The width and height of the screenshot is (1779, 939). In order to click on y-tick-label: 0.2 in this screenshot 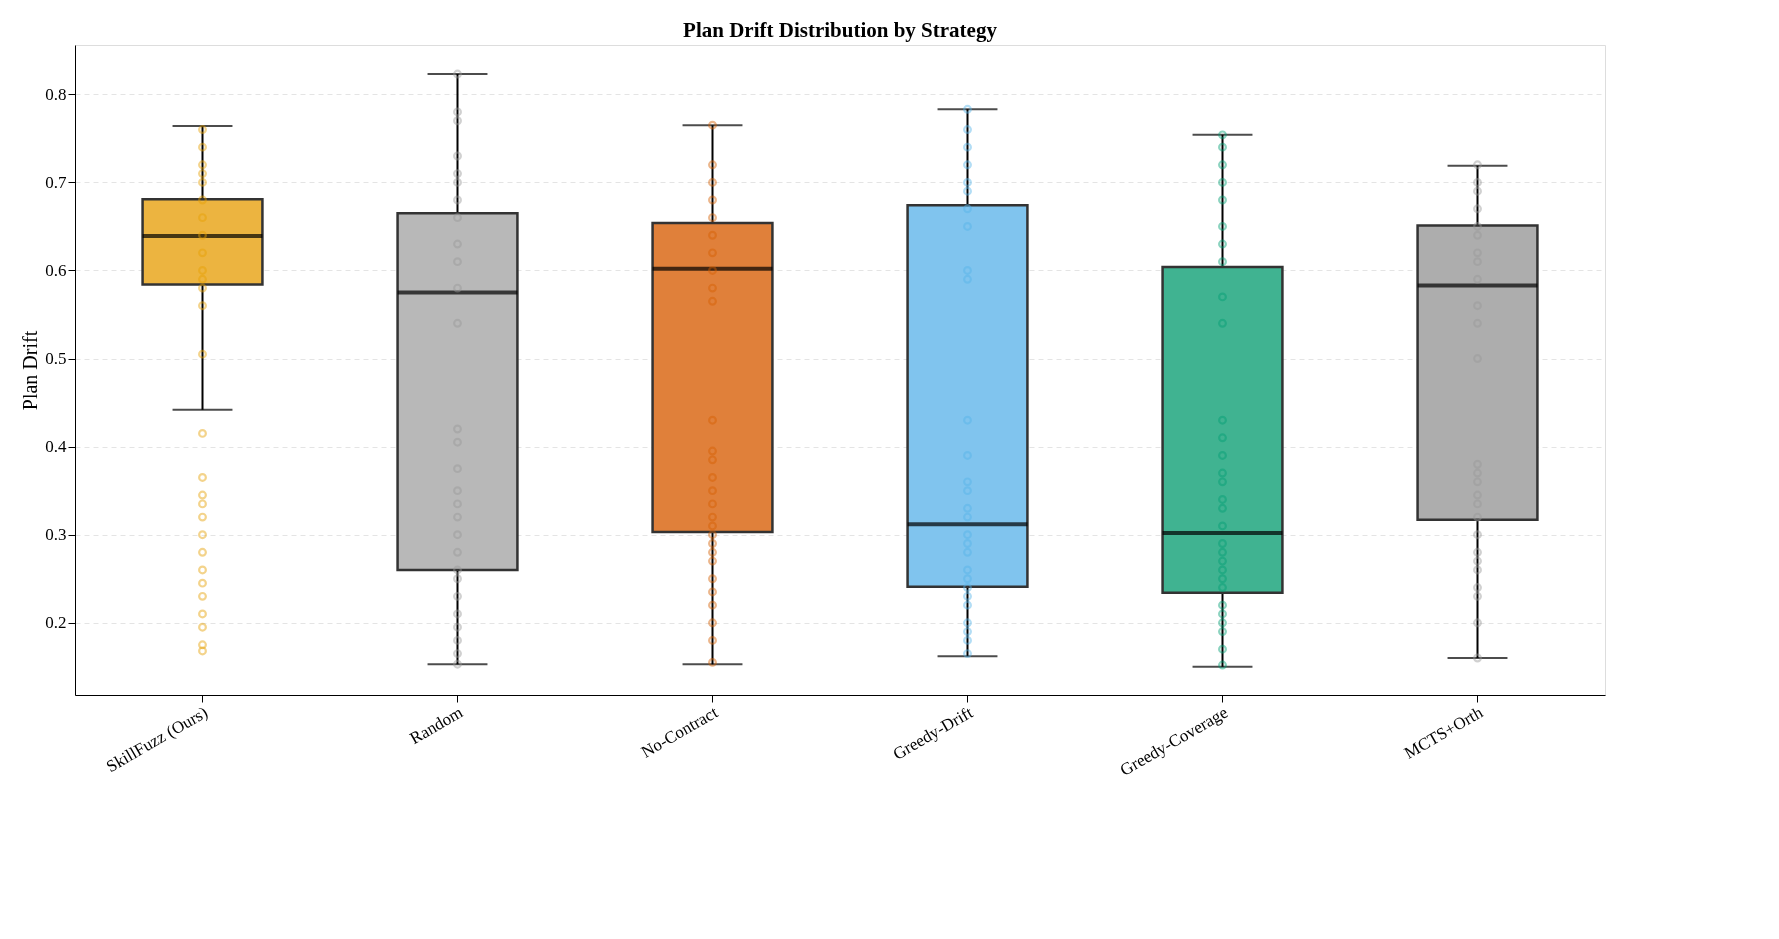, I will do `click(56, 623)`.